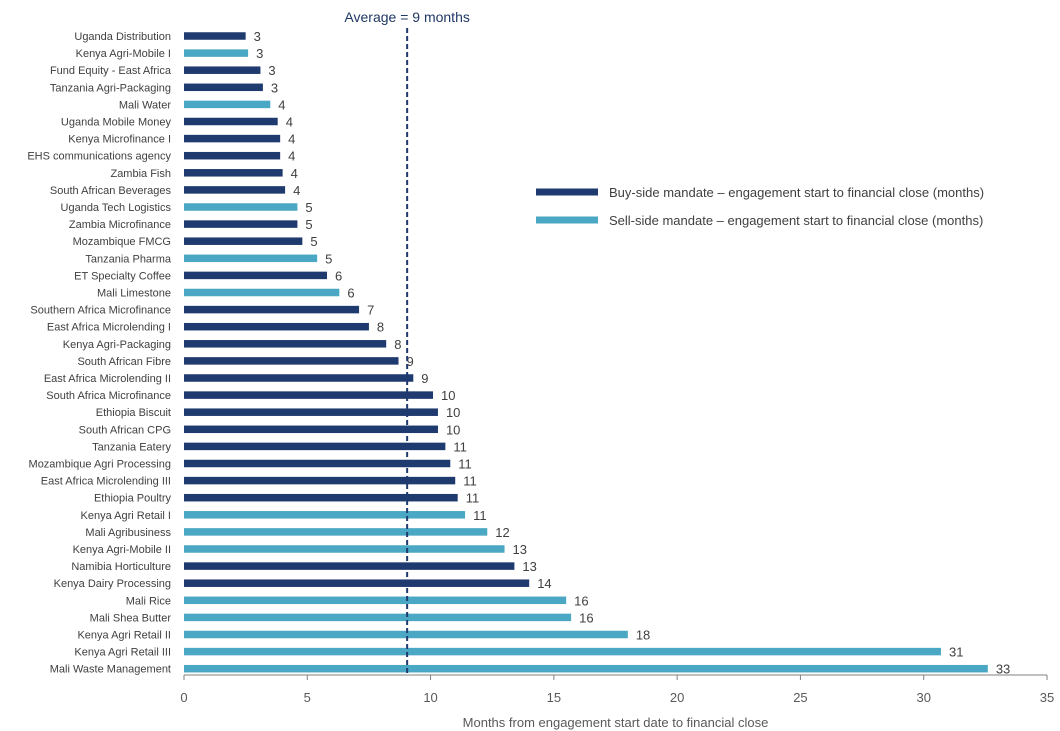 The height and width of the screenshot is (731, 1060). Describe the element at coordinates (956, 652) in the screenshot. I see `value-label: 31` at that location.